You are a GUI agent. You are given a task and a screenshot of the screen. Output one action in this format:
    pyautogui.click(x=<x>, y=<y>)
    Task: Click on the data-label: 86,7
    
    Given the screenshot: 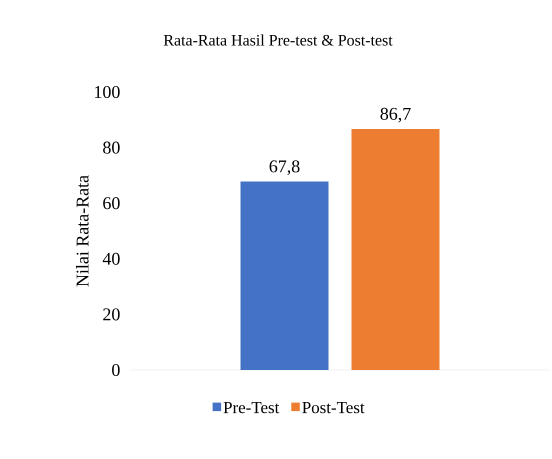 What is the action you would take?
    pyautogui.click(x=395, y=115)
    